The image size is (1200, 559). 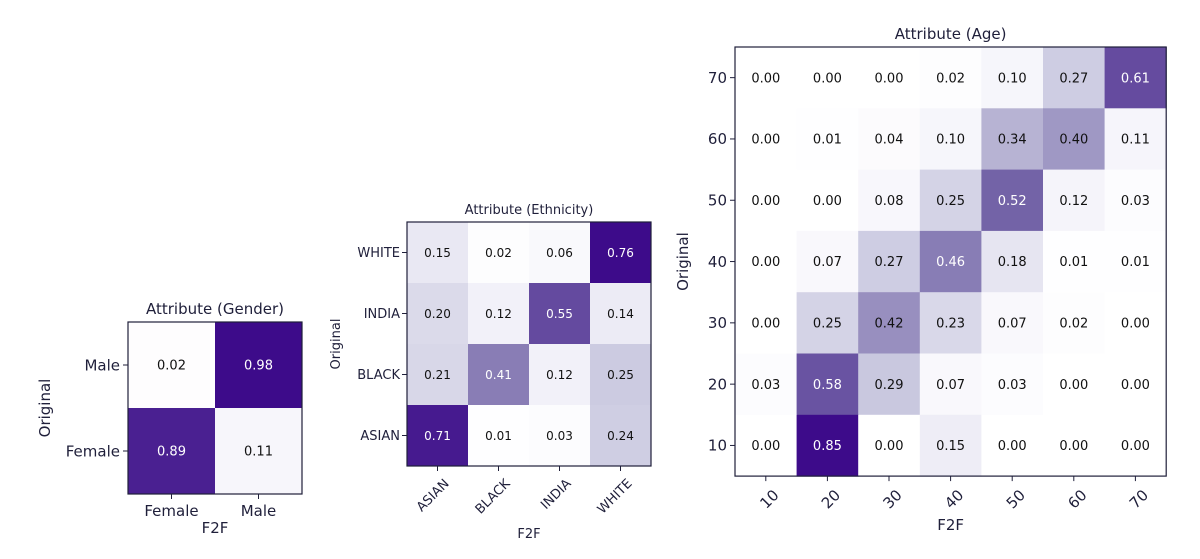 I want to click on y-tick-label: INDIA, so click(x=382, y=314).